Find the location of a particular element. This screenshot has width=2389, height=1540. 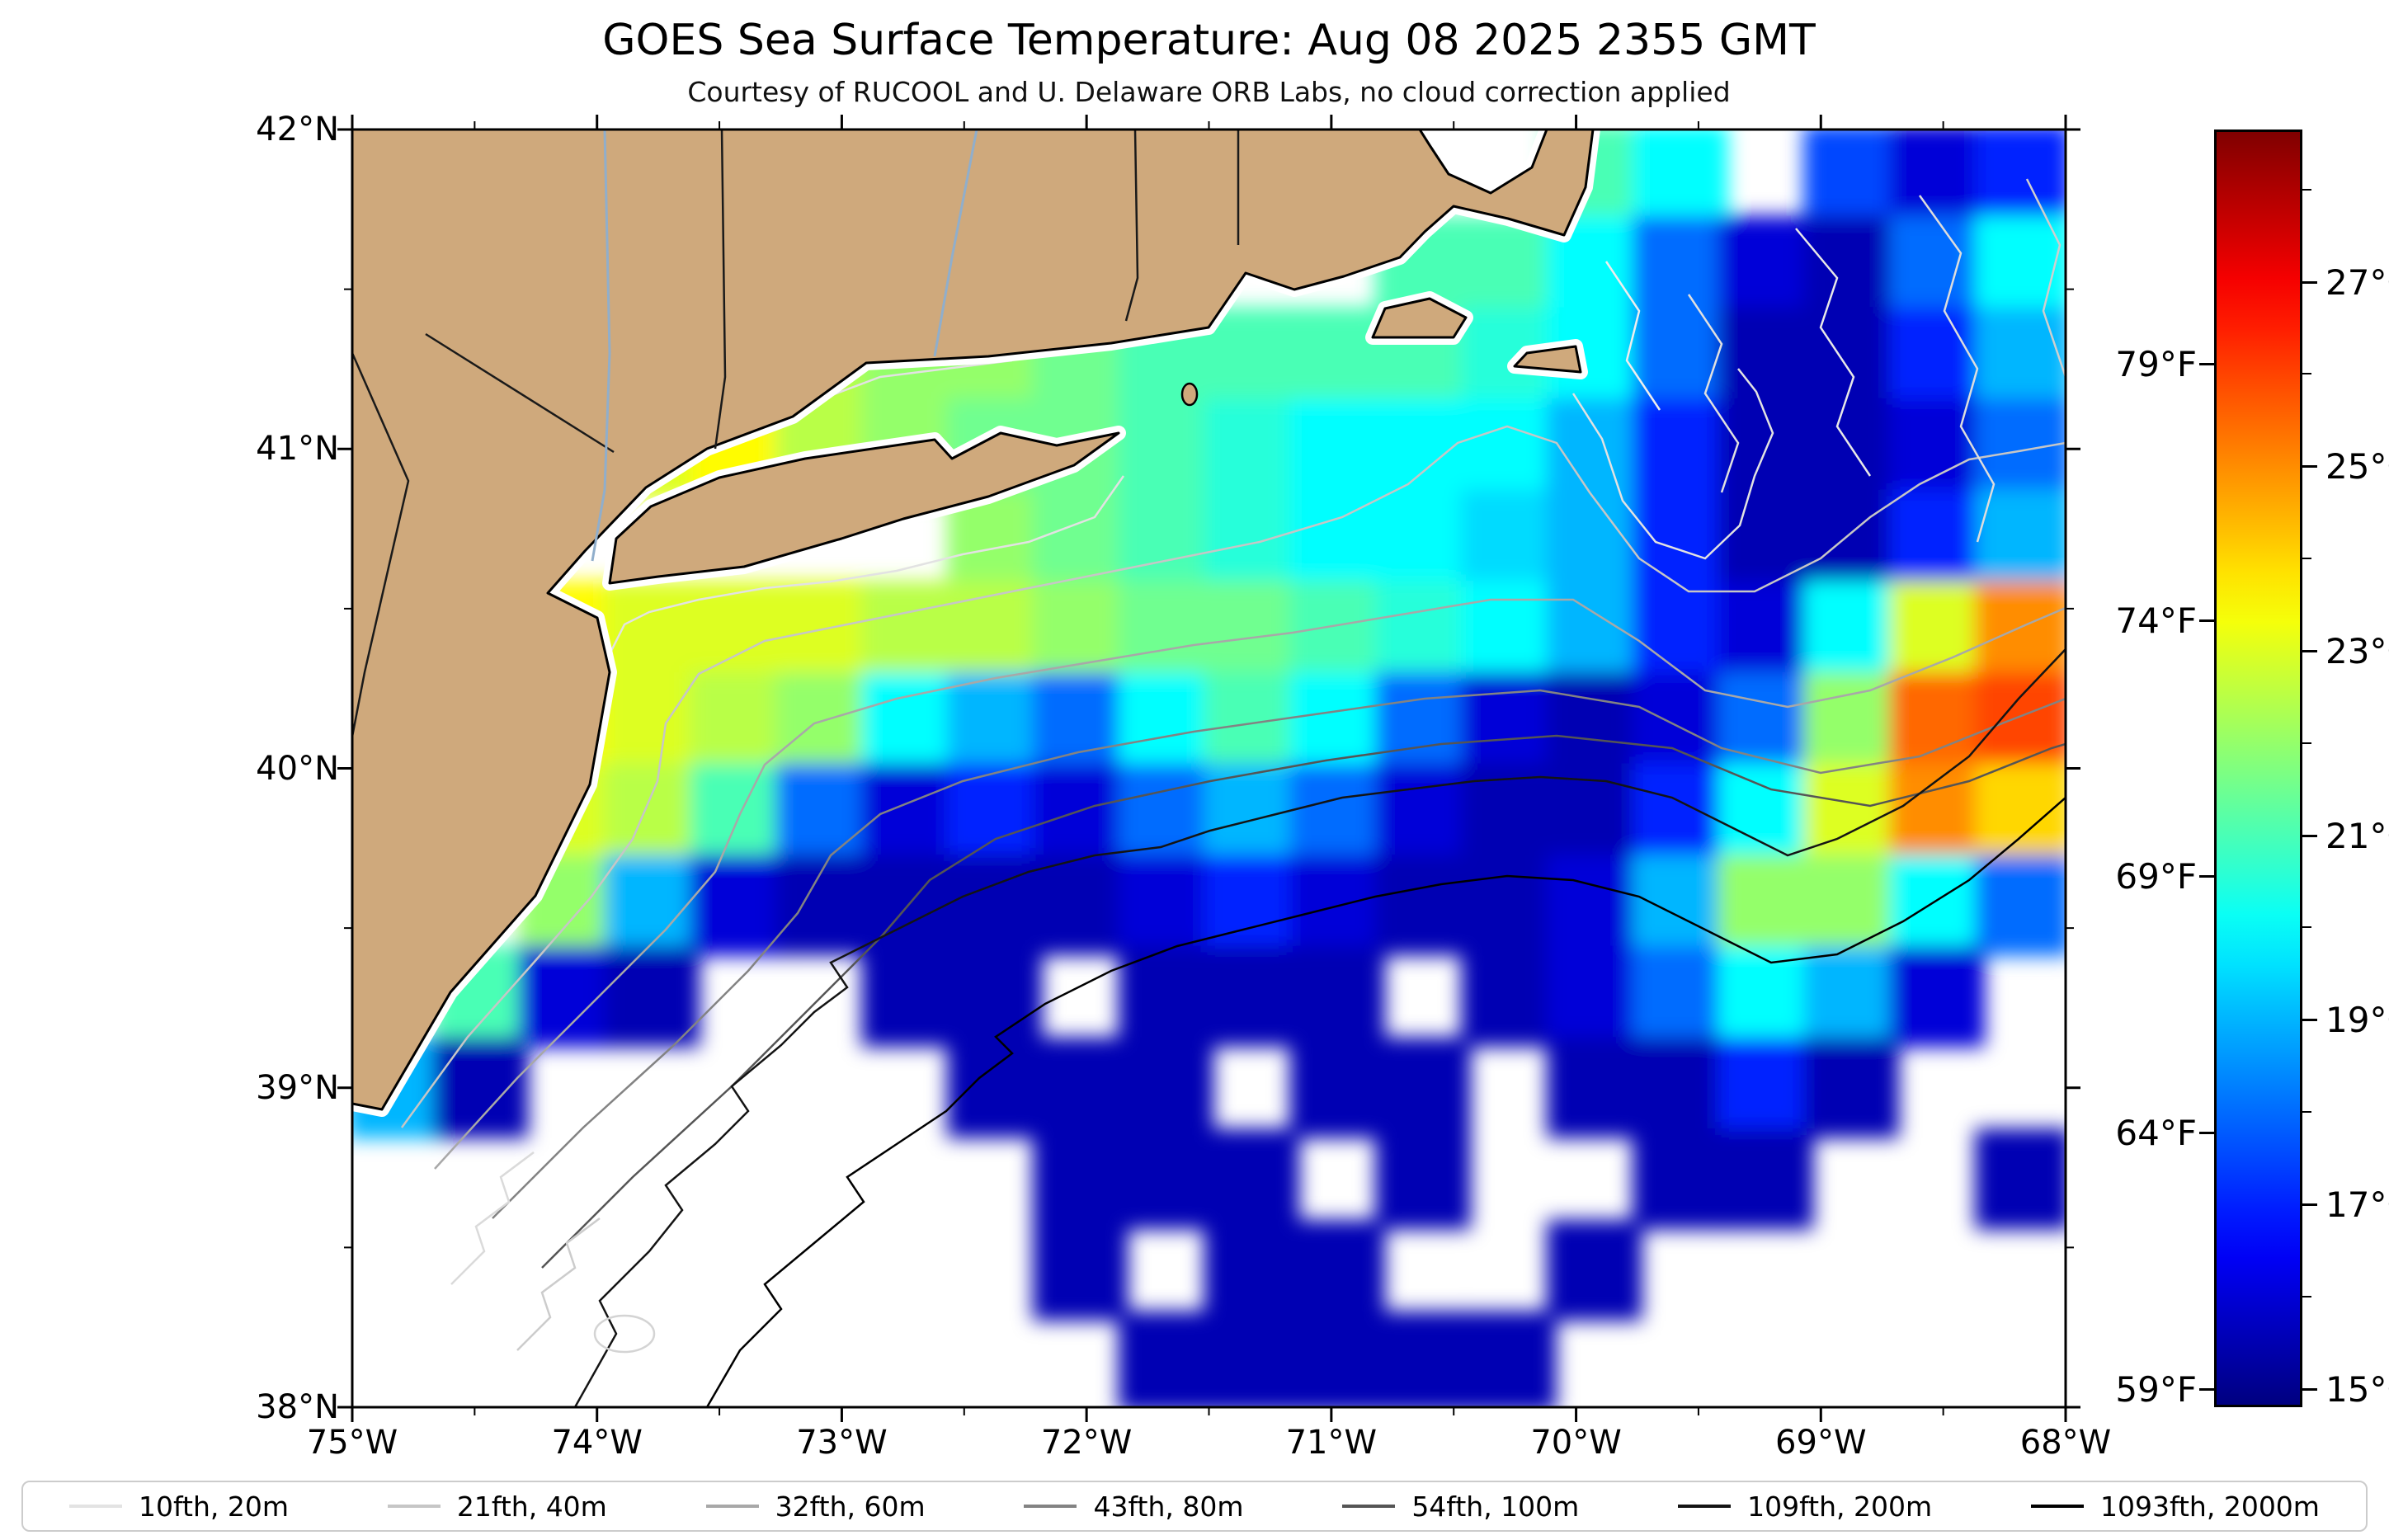

legend-item: 1093fth, 2000m is located at coordinates (2175, 1506).